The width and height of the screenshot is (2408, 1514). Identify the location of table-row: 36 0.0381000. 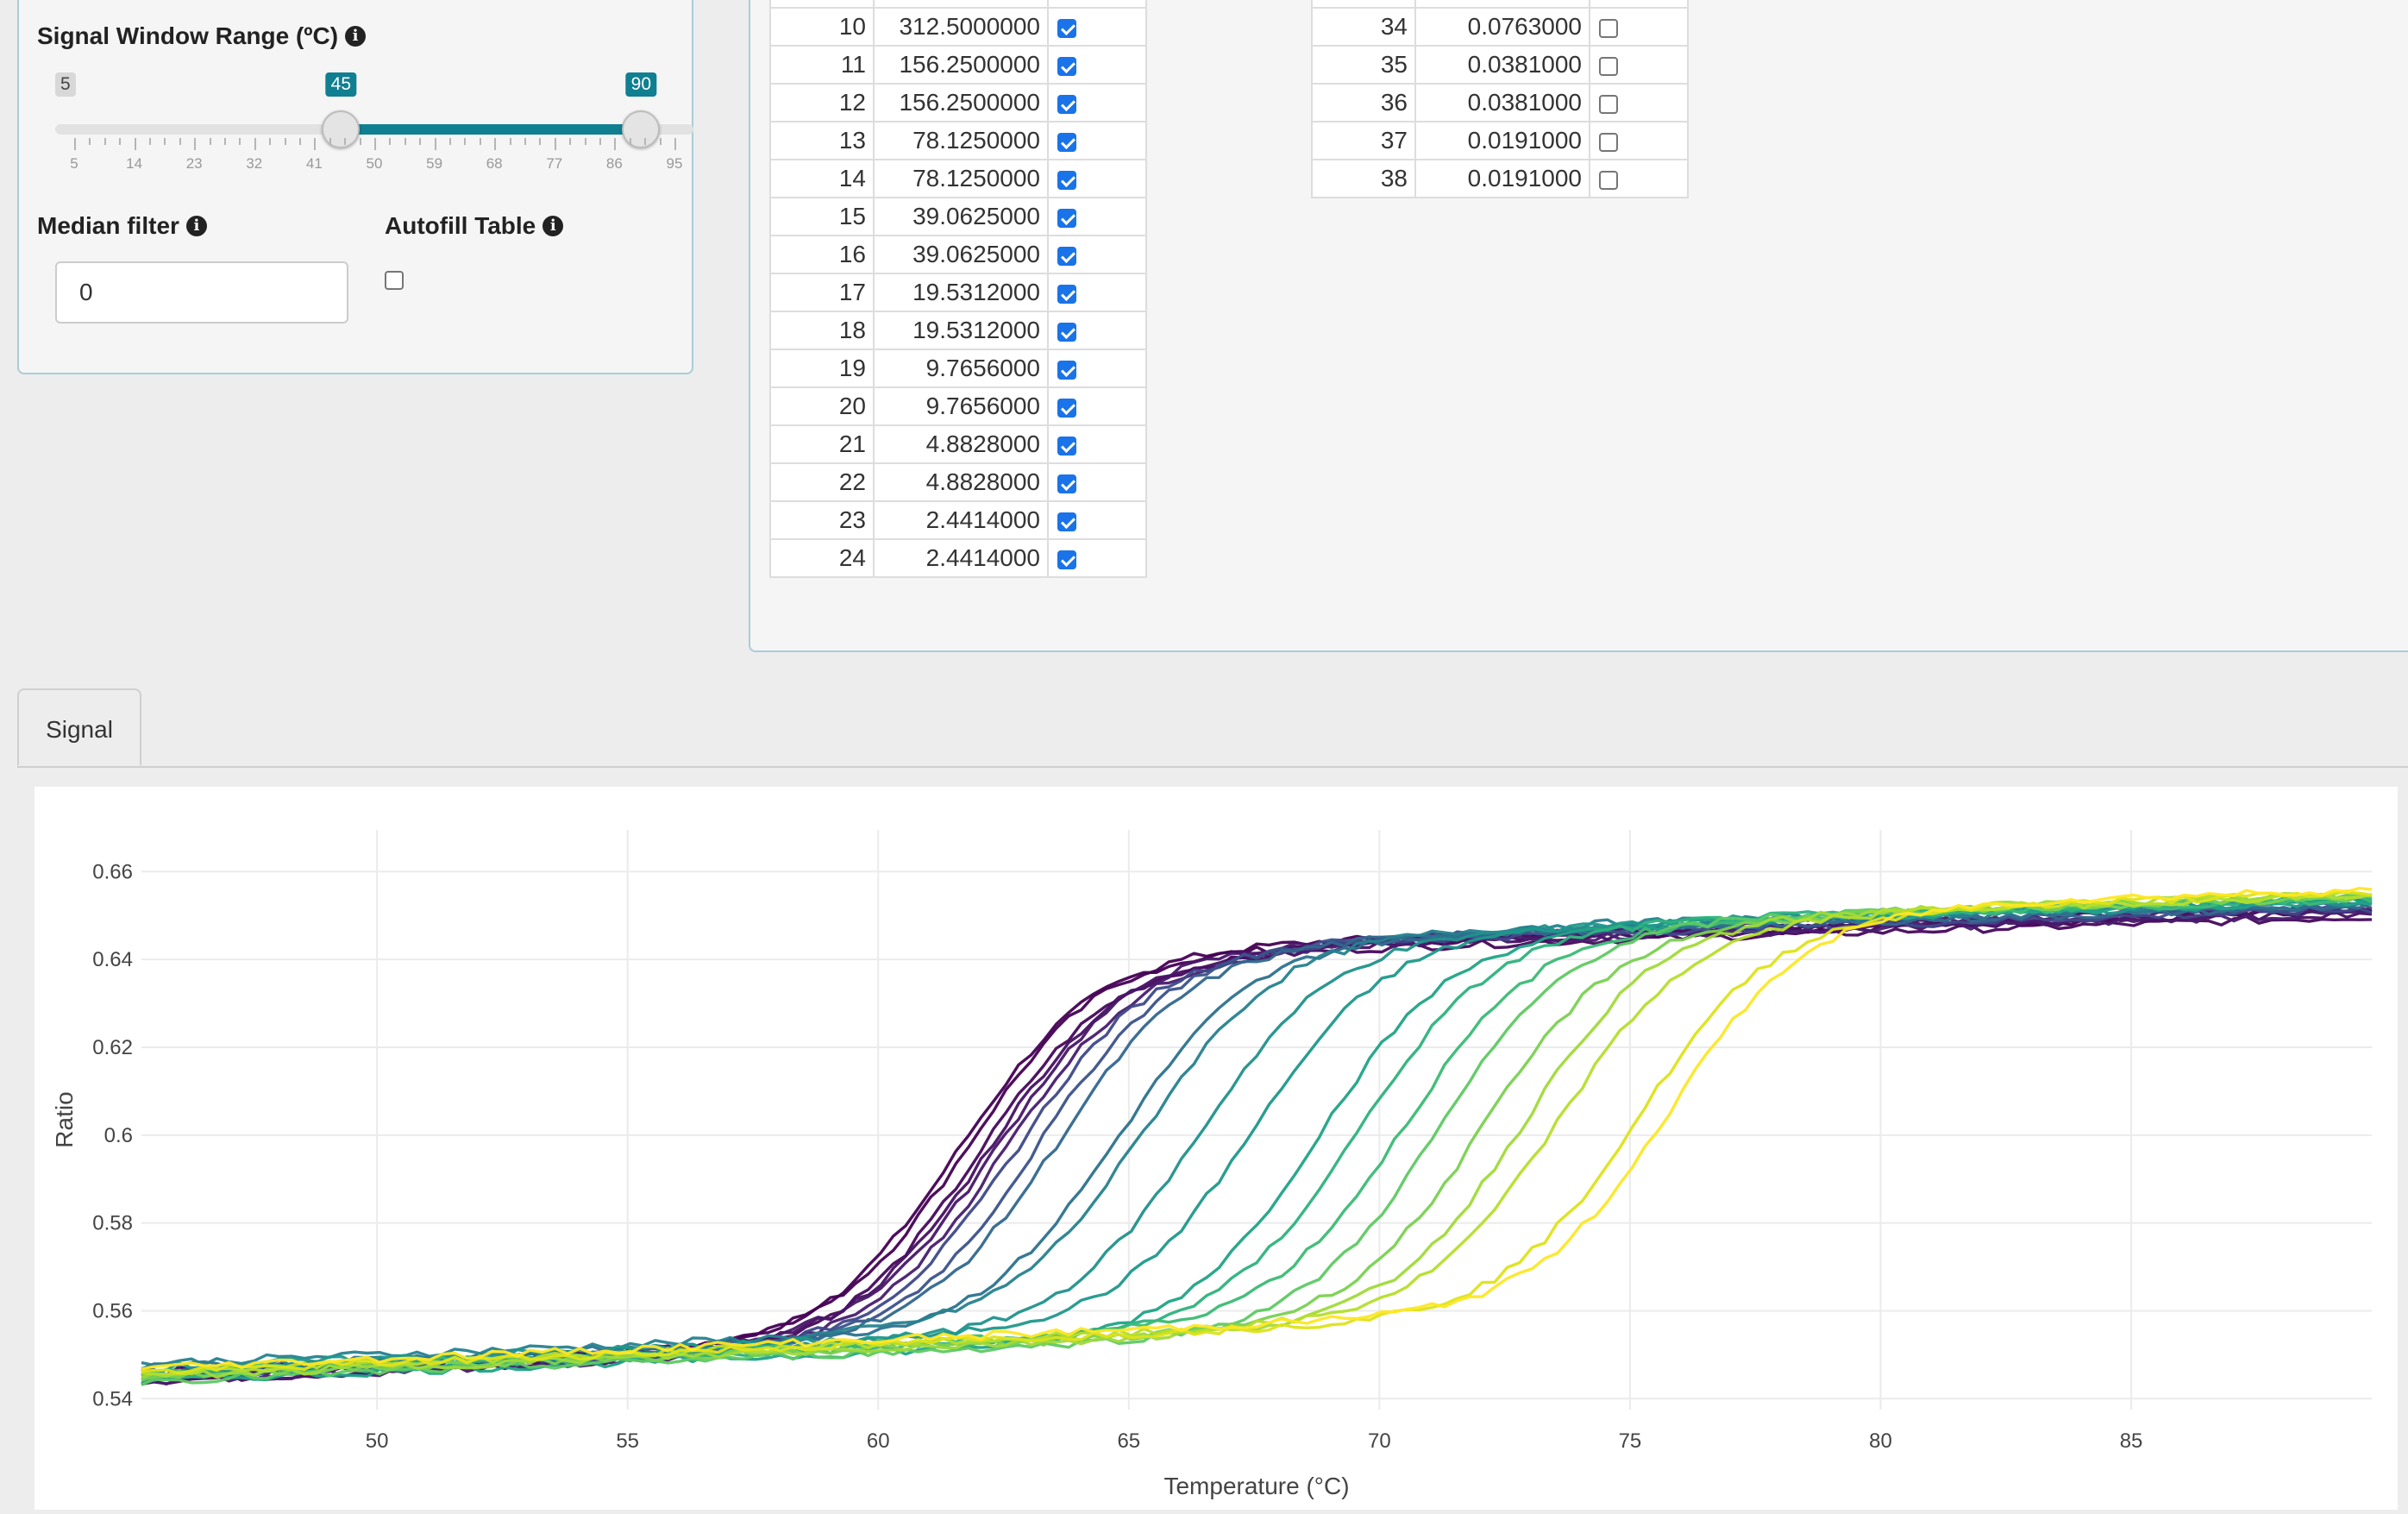
(1500, 103).